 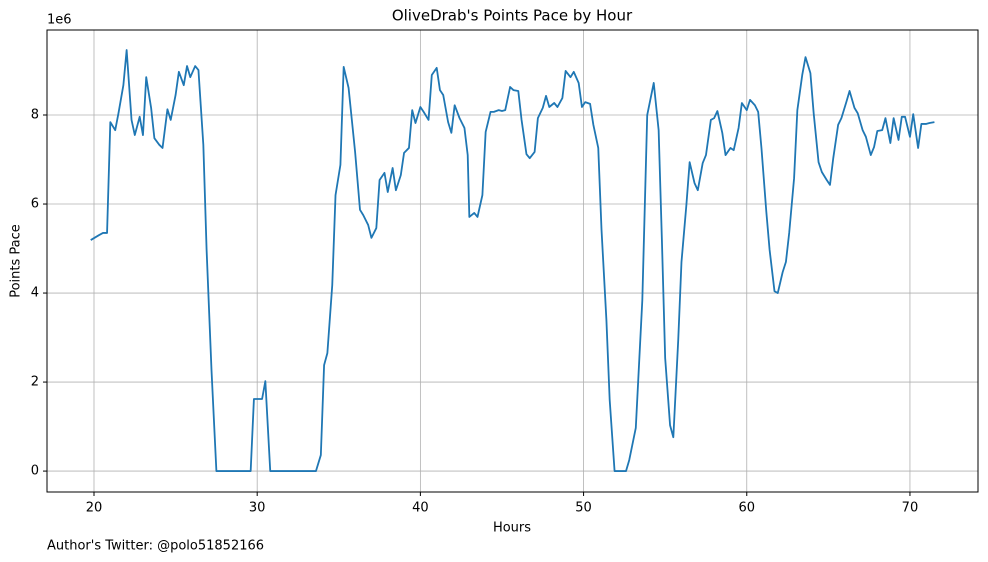 I want to click on y-offset-label: 1e6, so click(x=59, y=20).